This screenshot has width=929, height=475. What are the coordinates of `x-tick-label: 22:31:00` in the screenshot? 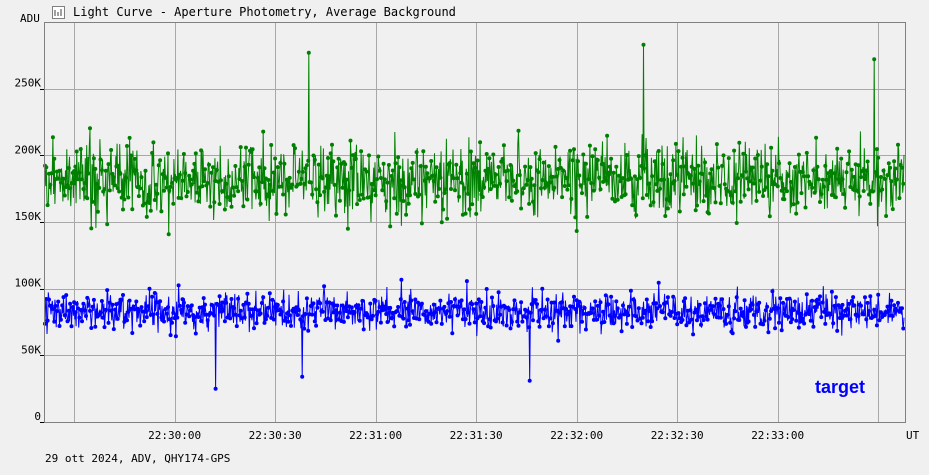 It's located at (375, 435).